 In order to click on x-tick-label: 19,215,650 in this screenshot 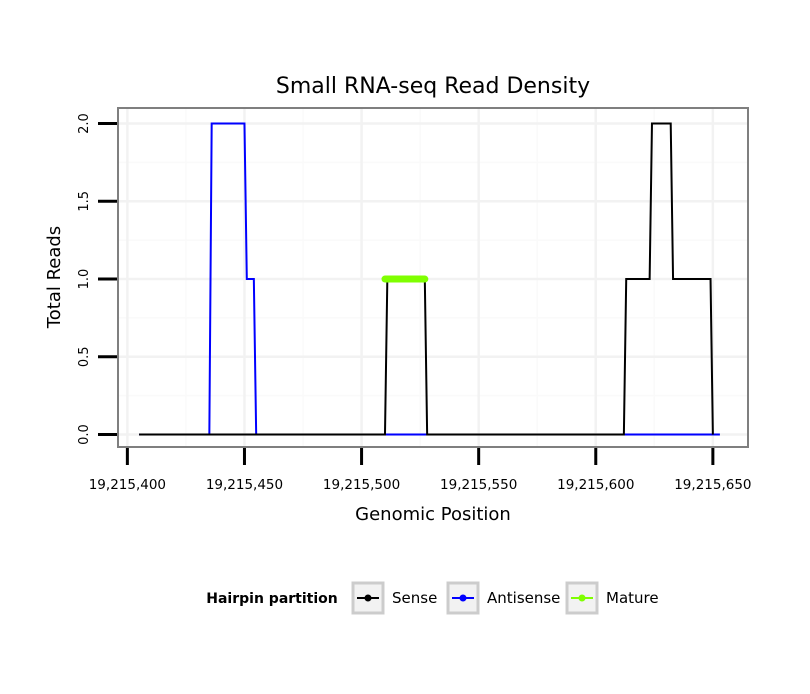, I will do `click(712, 485)`.